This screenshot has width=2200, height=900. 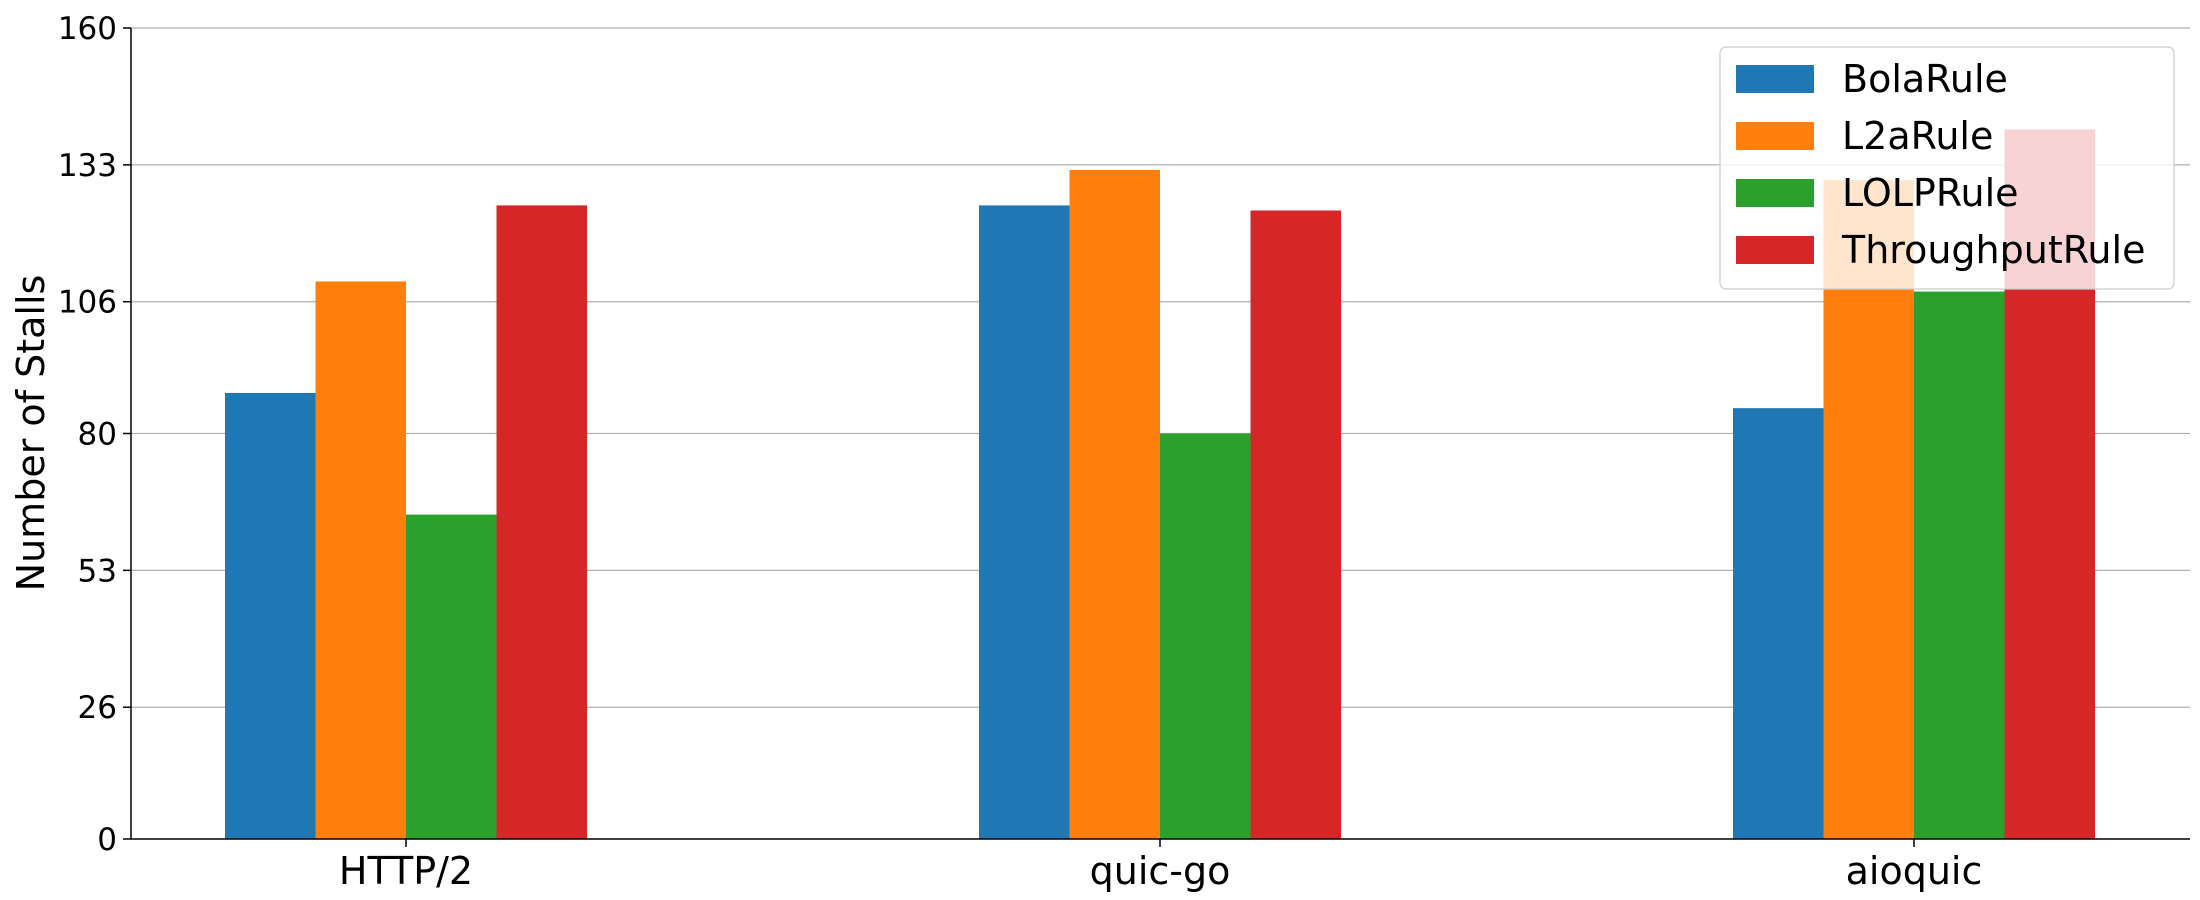 I want to click on y-tick-label: 53, so click(x=97, y=571).